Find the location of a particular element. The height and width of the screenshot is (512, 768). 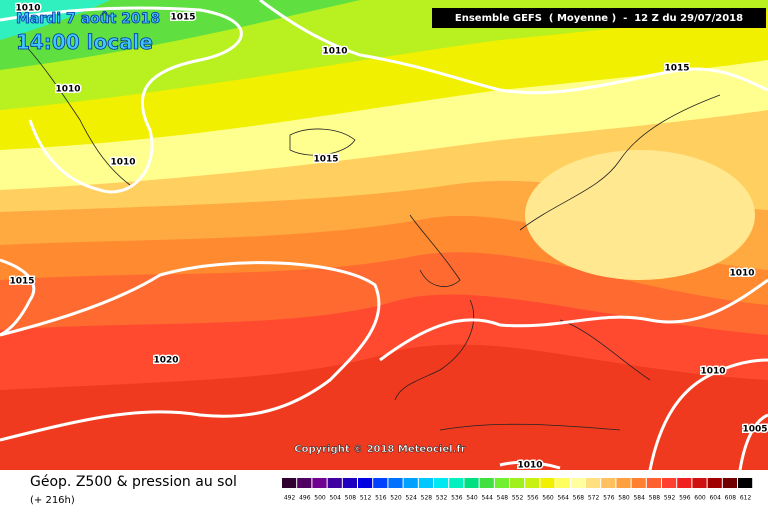

scale-label: 556 is located at coordinates (533, 498).